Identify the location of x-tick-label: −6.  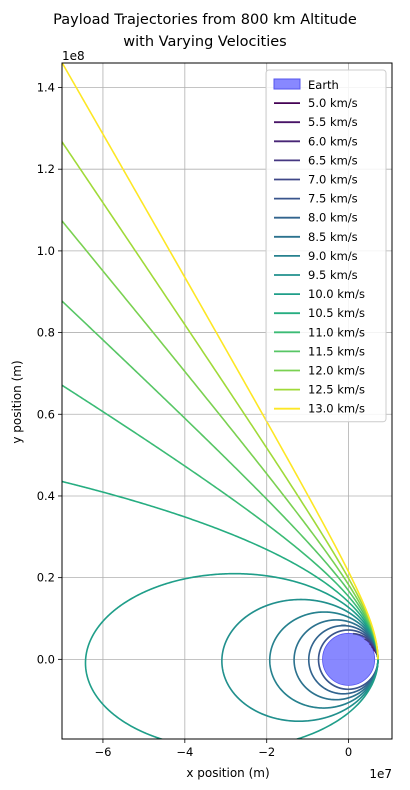
(102, 752).